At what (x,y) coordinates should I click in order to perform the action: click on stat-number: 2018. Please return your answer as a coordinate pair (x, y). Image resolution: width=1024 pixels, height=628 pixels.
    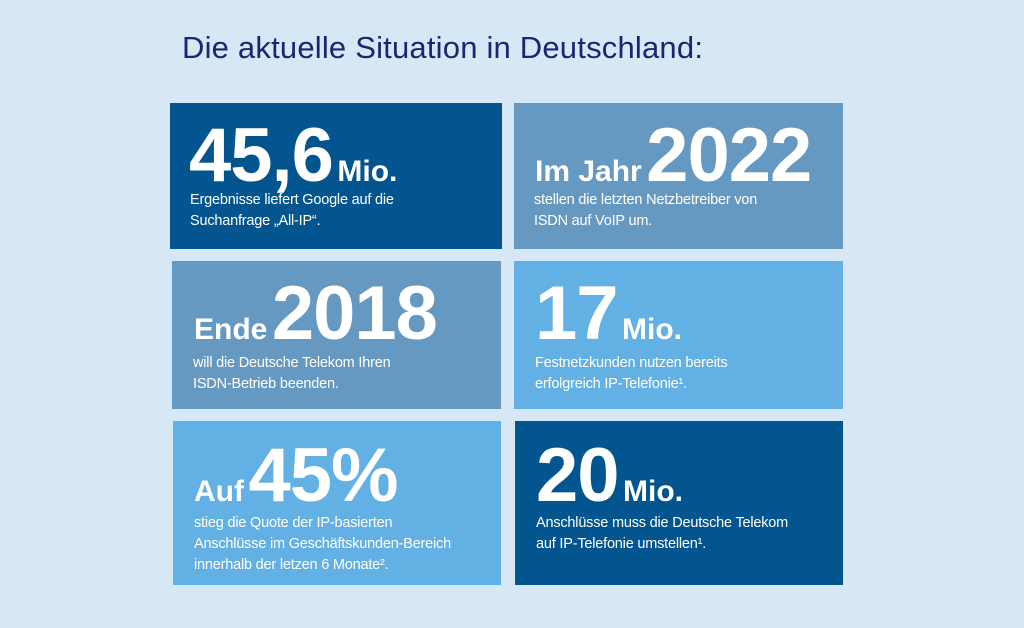
    Looking at the image, I should click on (354, 313).